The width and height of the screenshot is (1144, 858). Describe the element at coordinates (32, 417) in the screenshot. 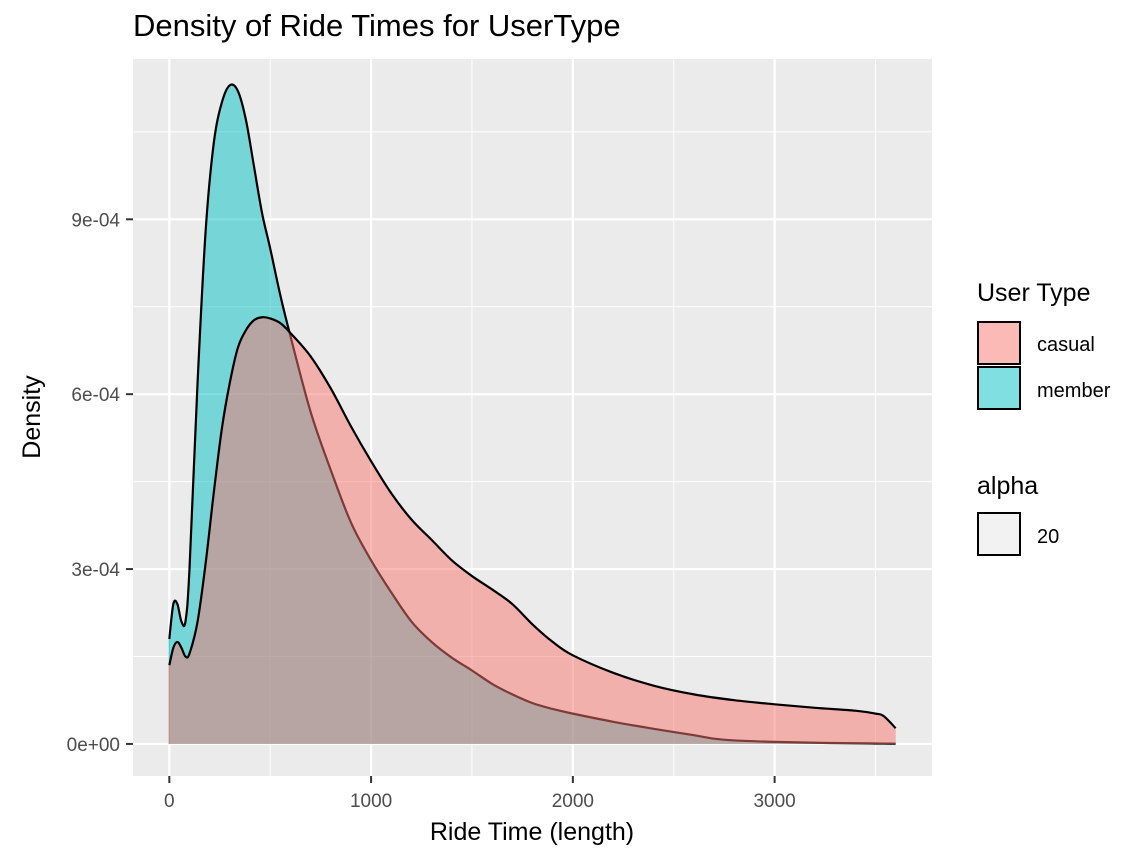

I see `y-axis-title: Density` at that location.